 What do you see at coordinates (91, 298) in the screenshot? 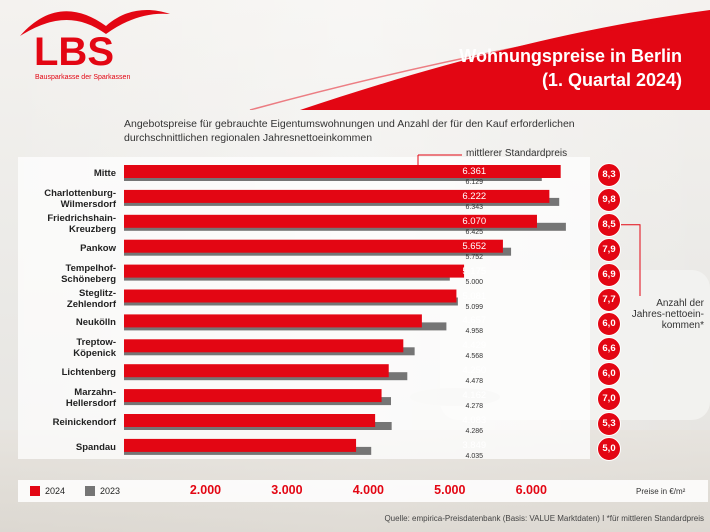
I see `category-label-5: Steglitz- Zehlendorf` at bounding box center [91, 298].